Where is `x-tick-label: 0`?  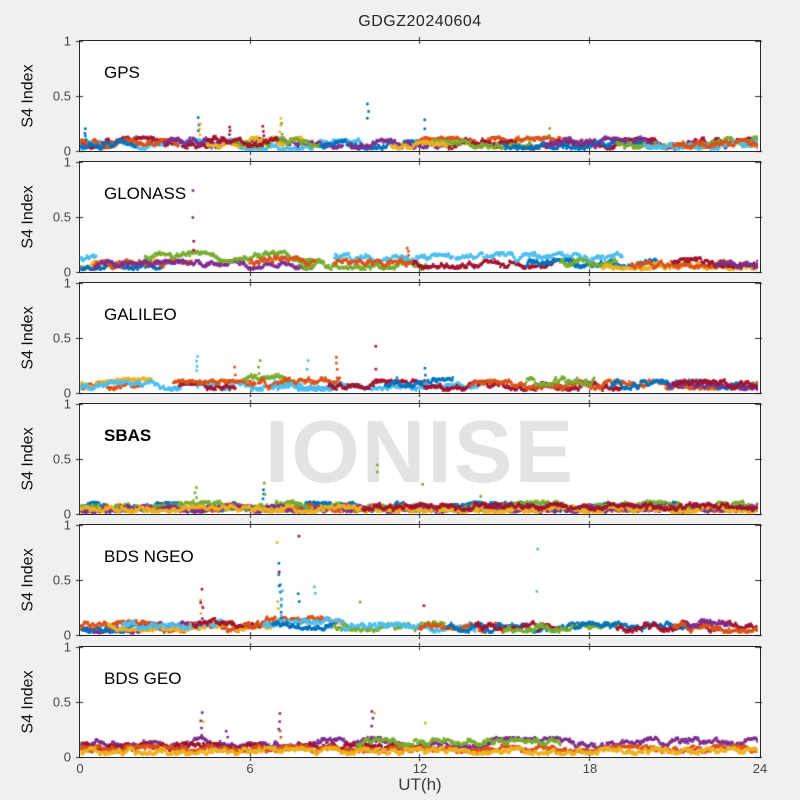
x-tick-label: 0 is located at coordinates (80, 768).